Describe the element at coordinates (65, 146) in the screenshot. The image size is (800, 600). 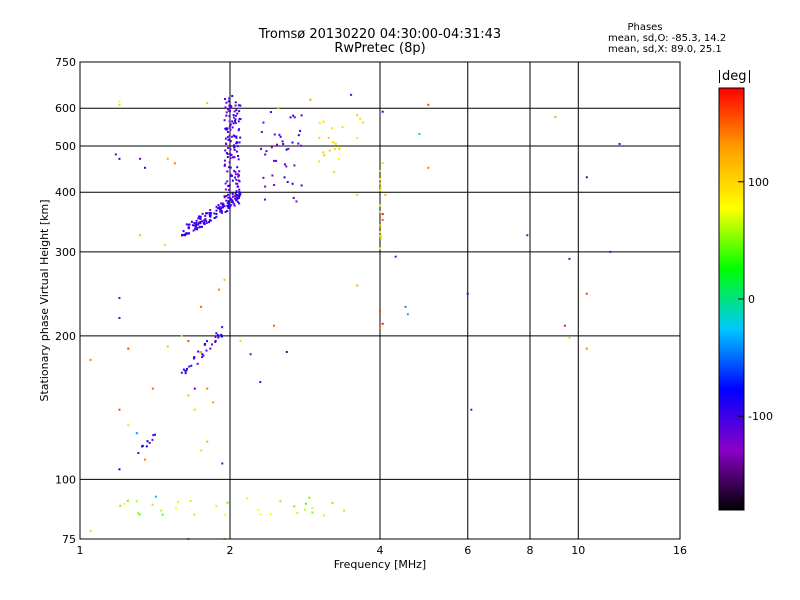
I see `y-tick-label: 500` at that location.